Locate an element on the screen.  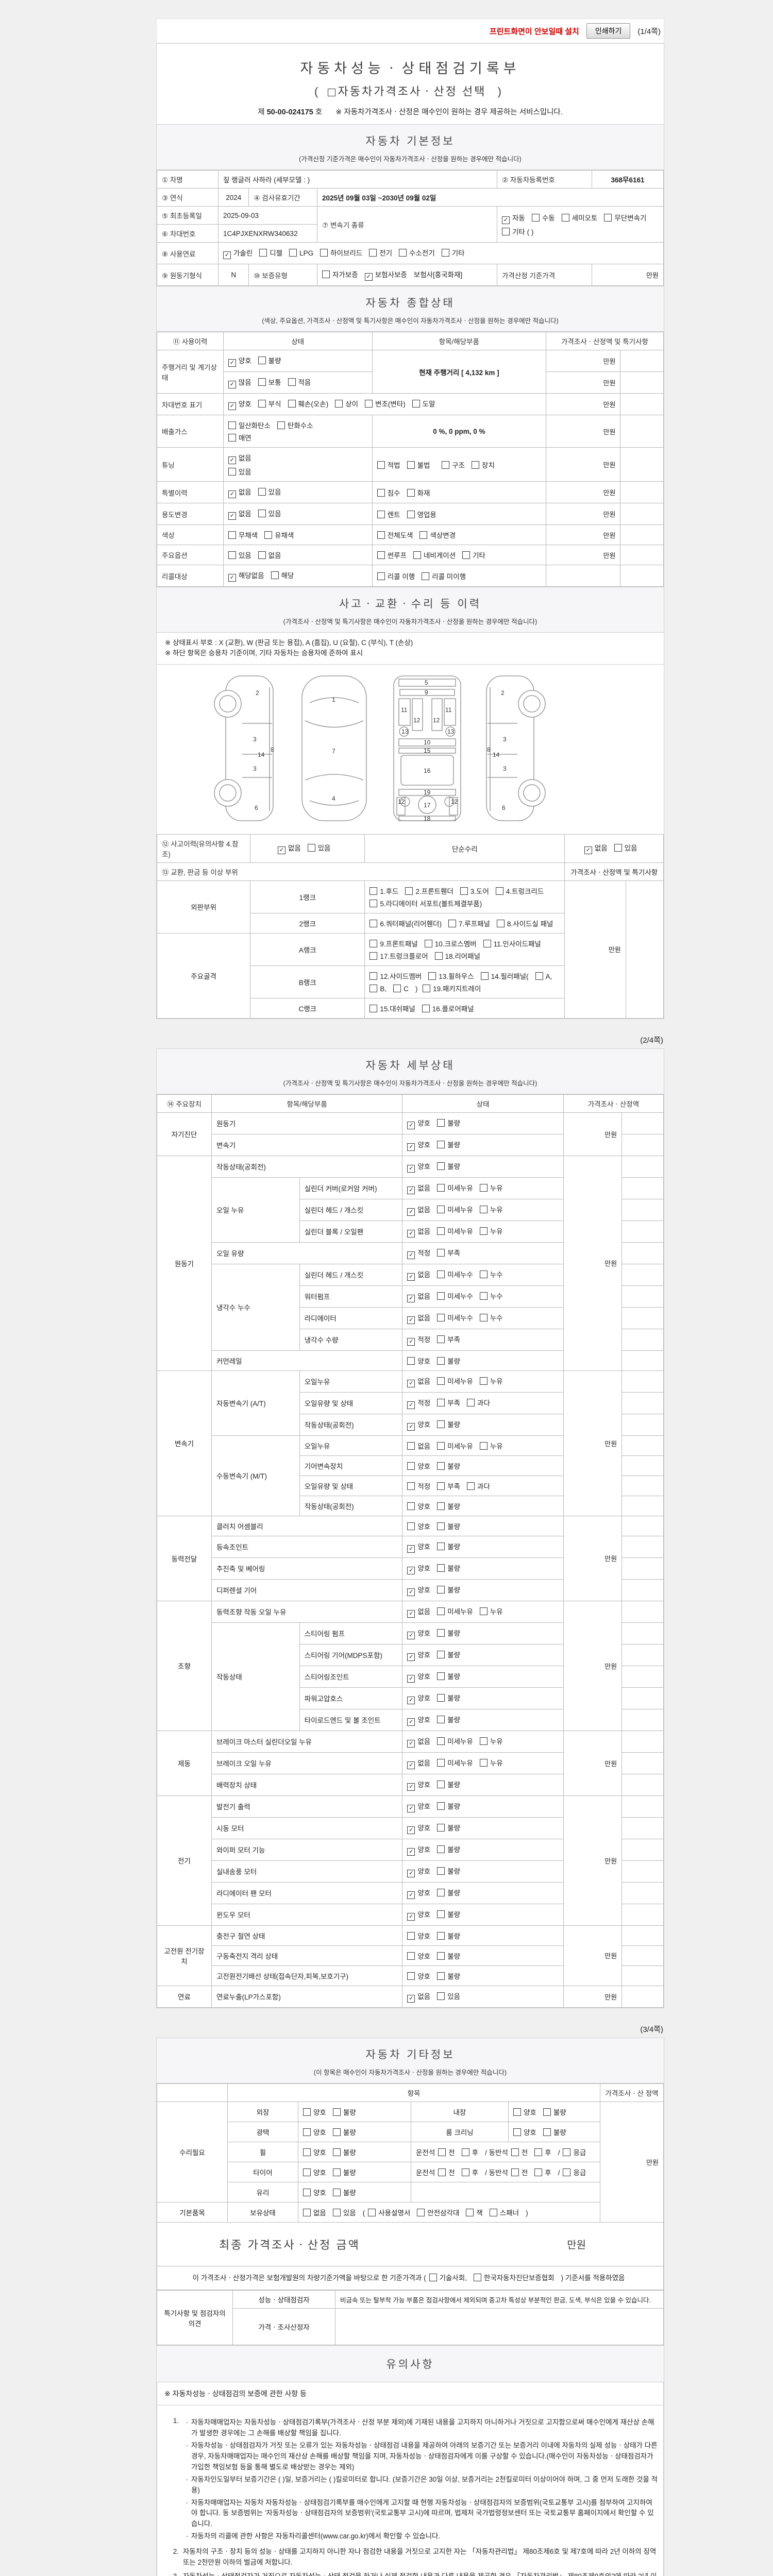
print-button: 인쇄하기 is located at coordinates (608, 31).